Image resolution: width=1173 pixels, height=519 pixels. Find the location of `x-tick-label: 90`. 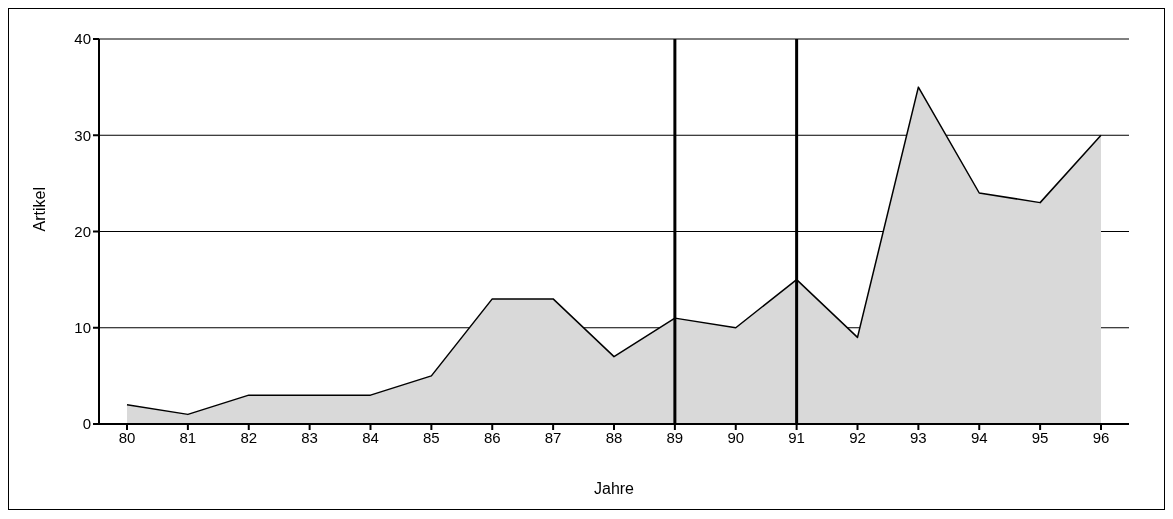

x-tick-label: 90 is located at coordinates (736, 437).